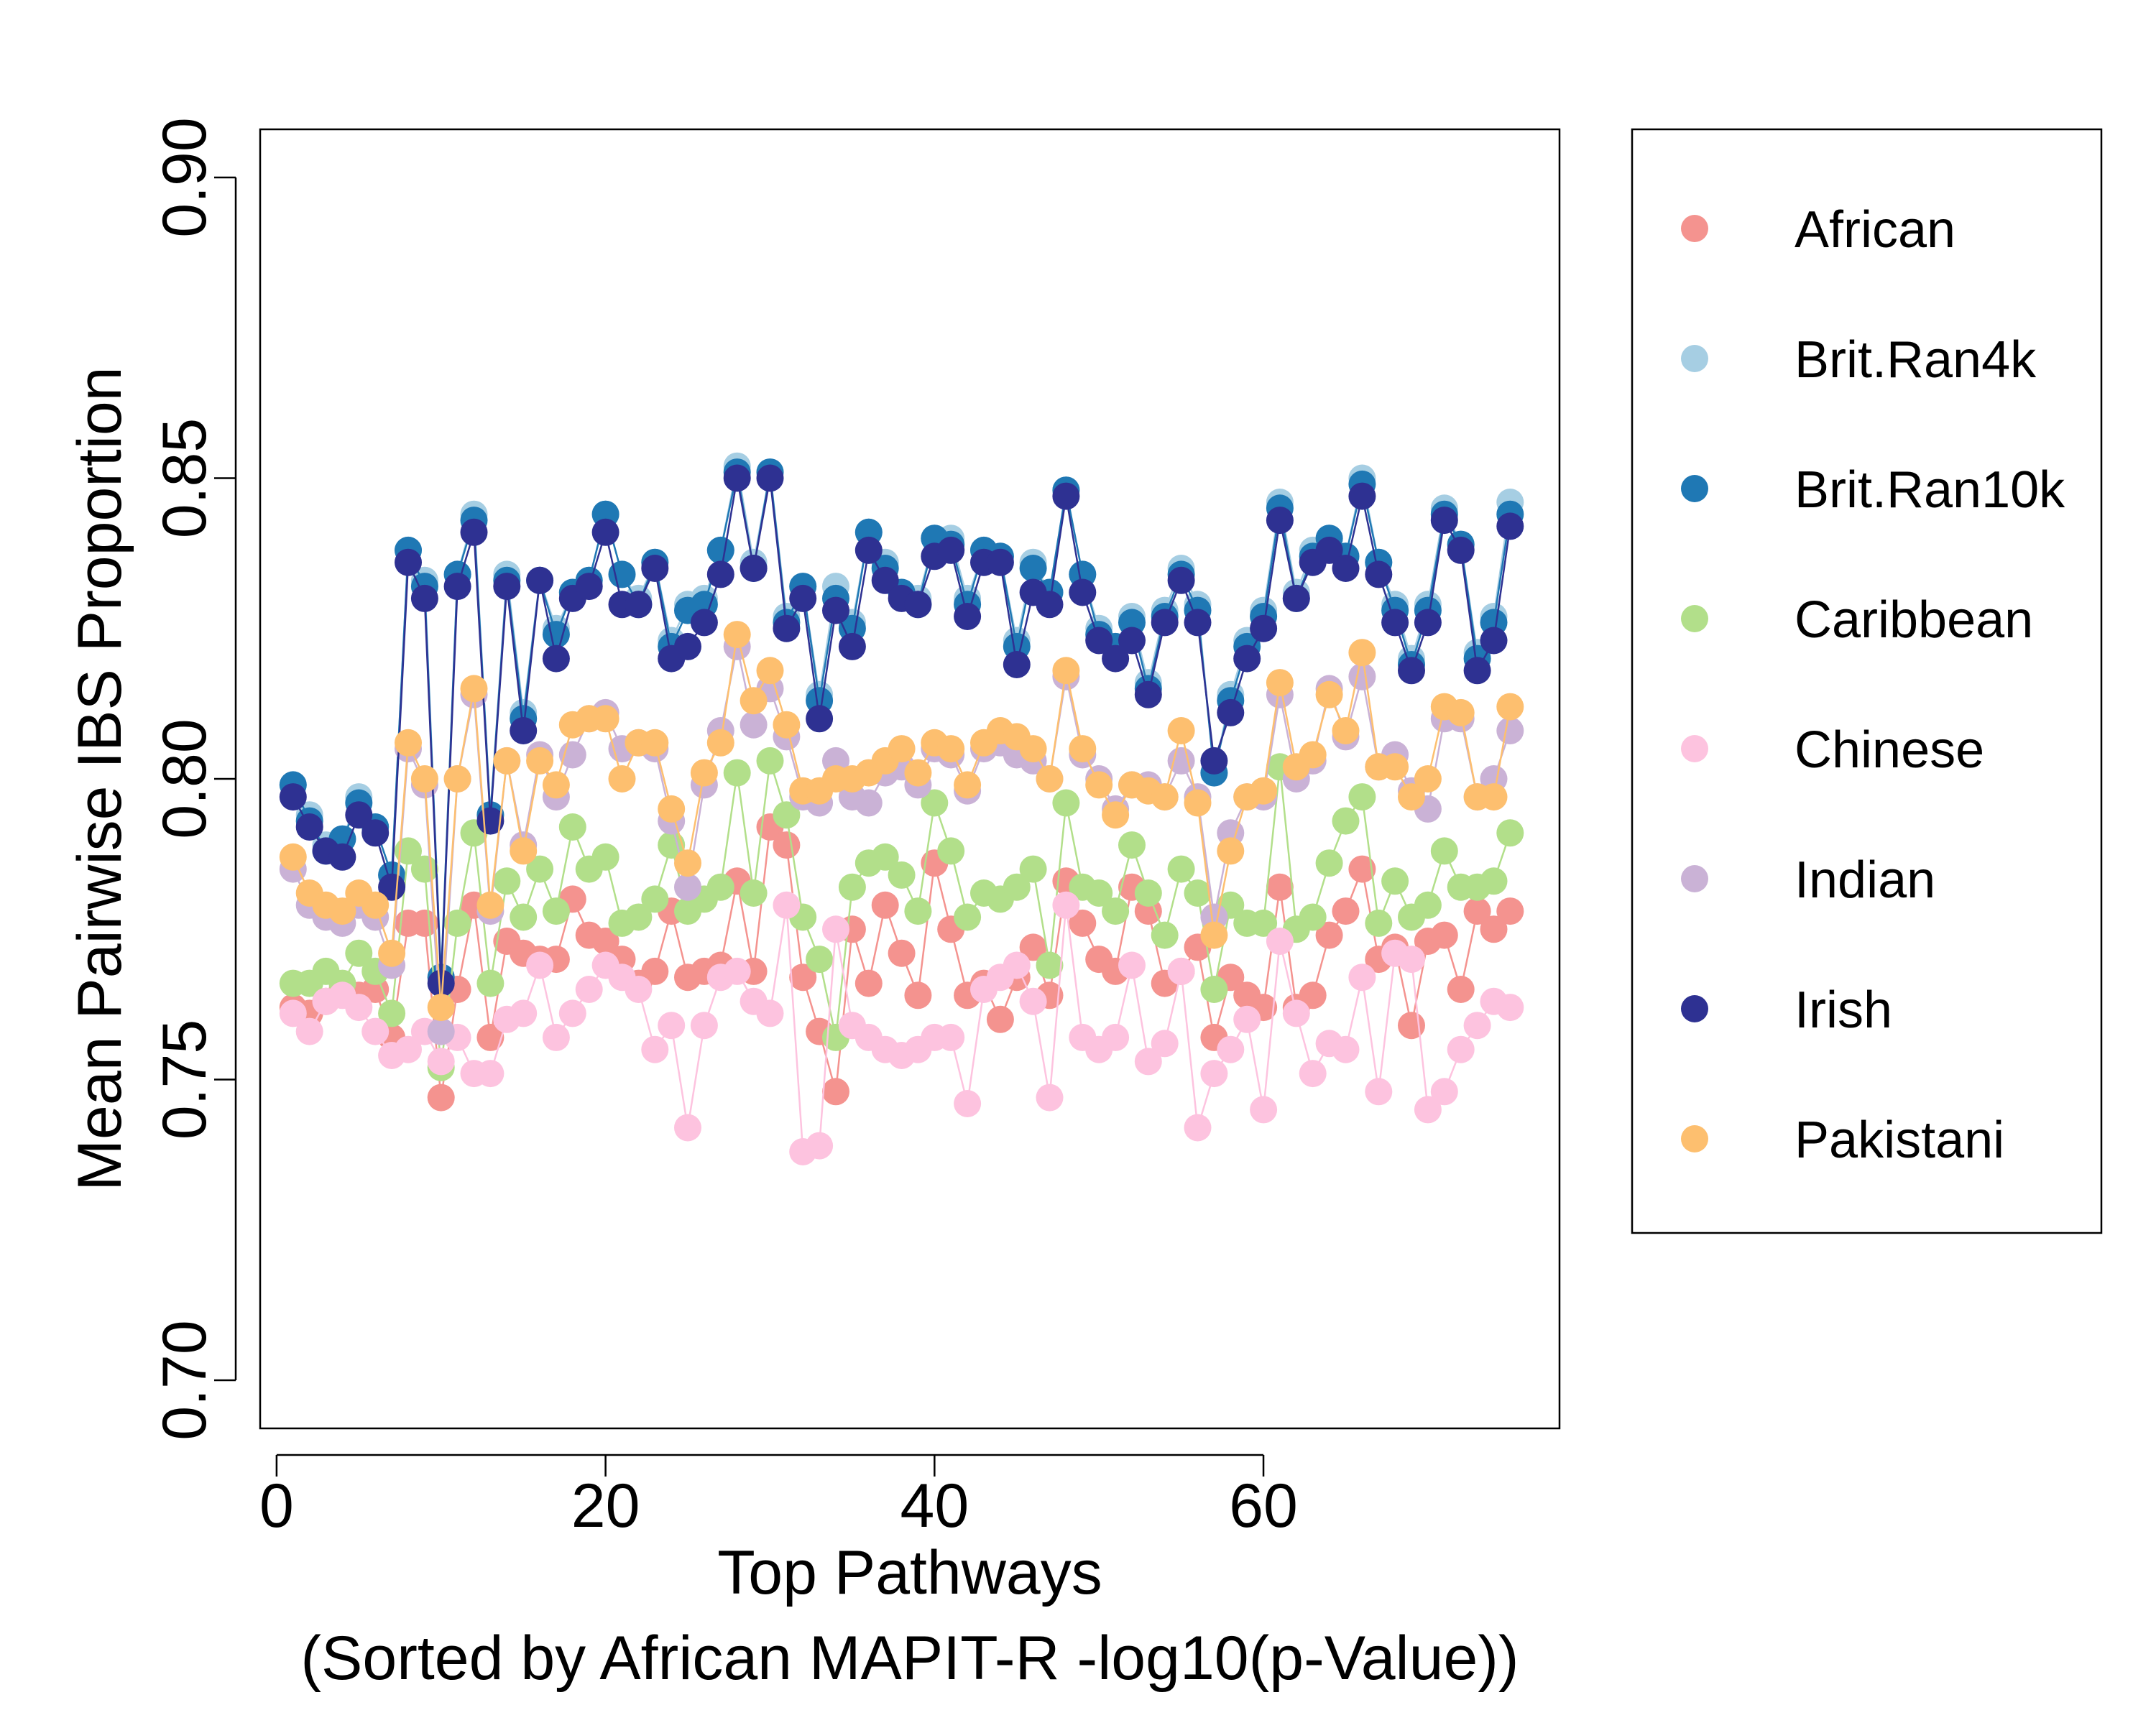 The image size is (2156, 1728). Describe the element at coordinates (1899, 1141) in the screenshot. I see `legend-label: Pakistani` at that location.